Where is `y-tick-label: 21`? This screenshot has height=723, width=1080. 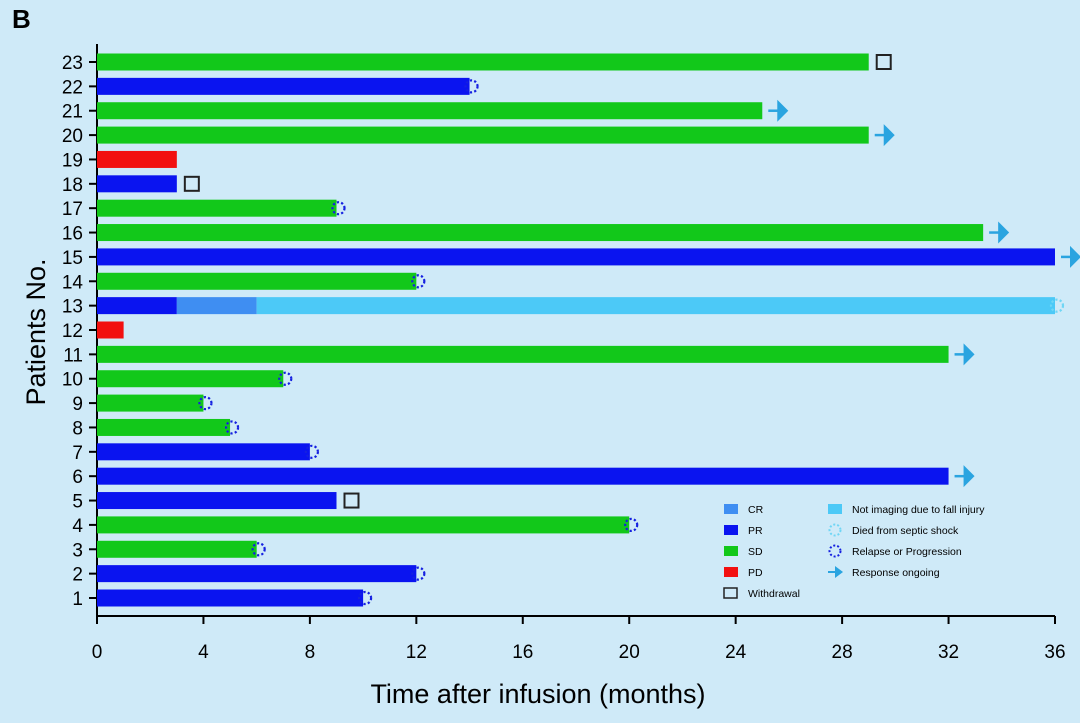 y-tick-label: 21 is located at coordinates (72, 112).